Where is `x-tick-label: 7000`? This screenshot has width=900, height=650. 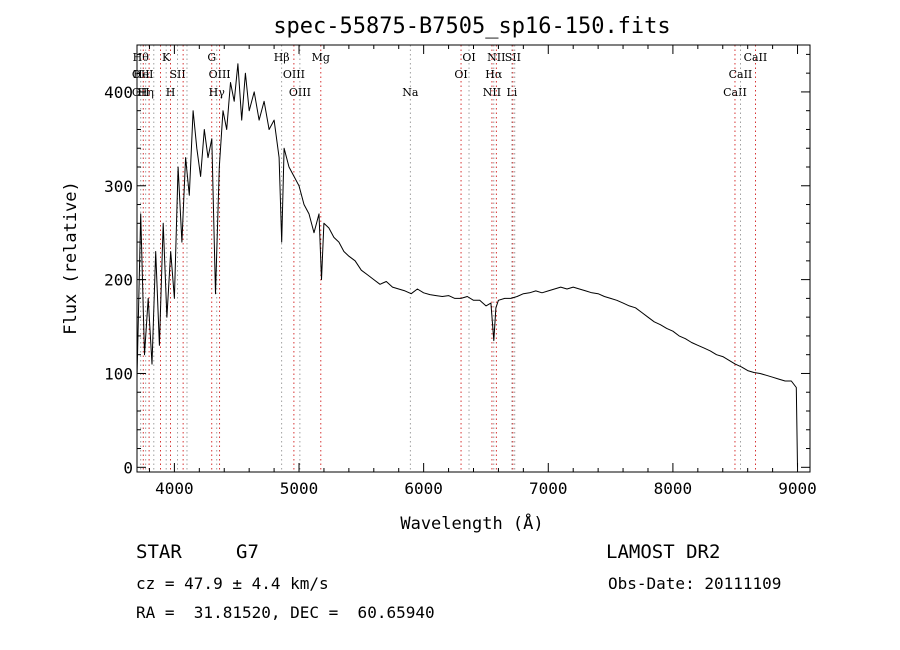
x-tick-label: 7000 is located at coordinates (548, 488).